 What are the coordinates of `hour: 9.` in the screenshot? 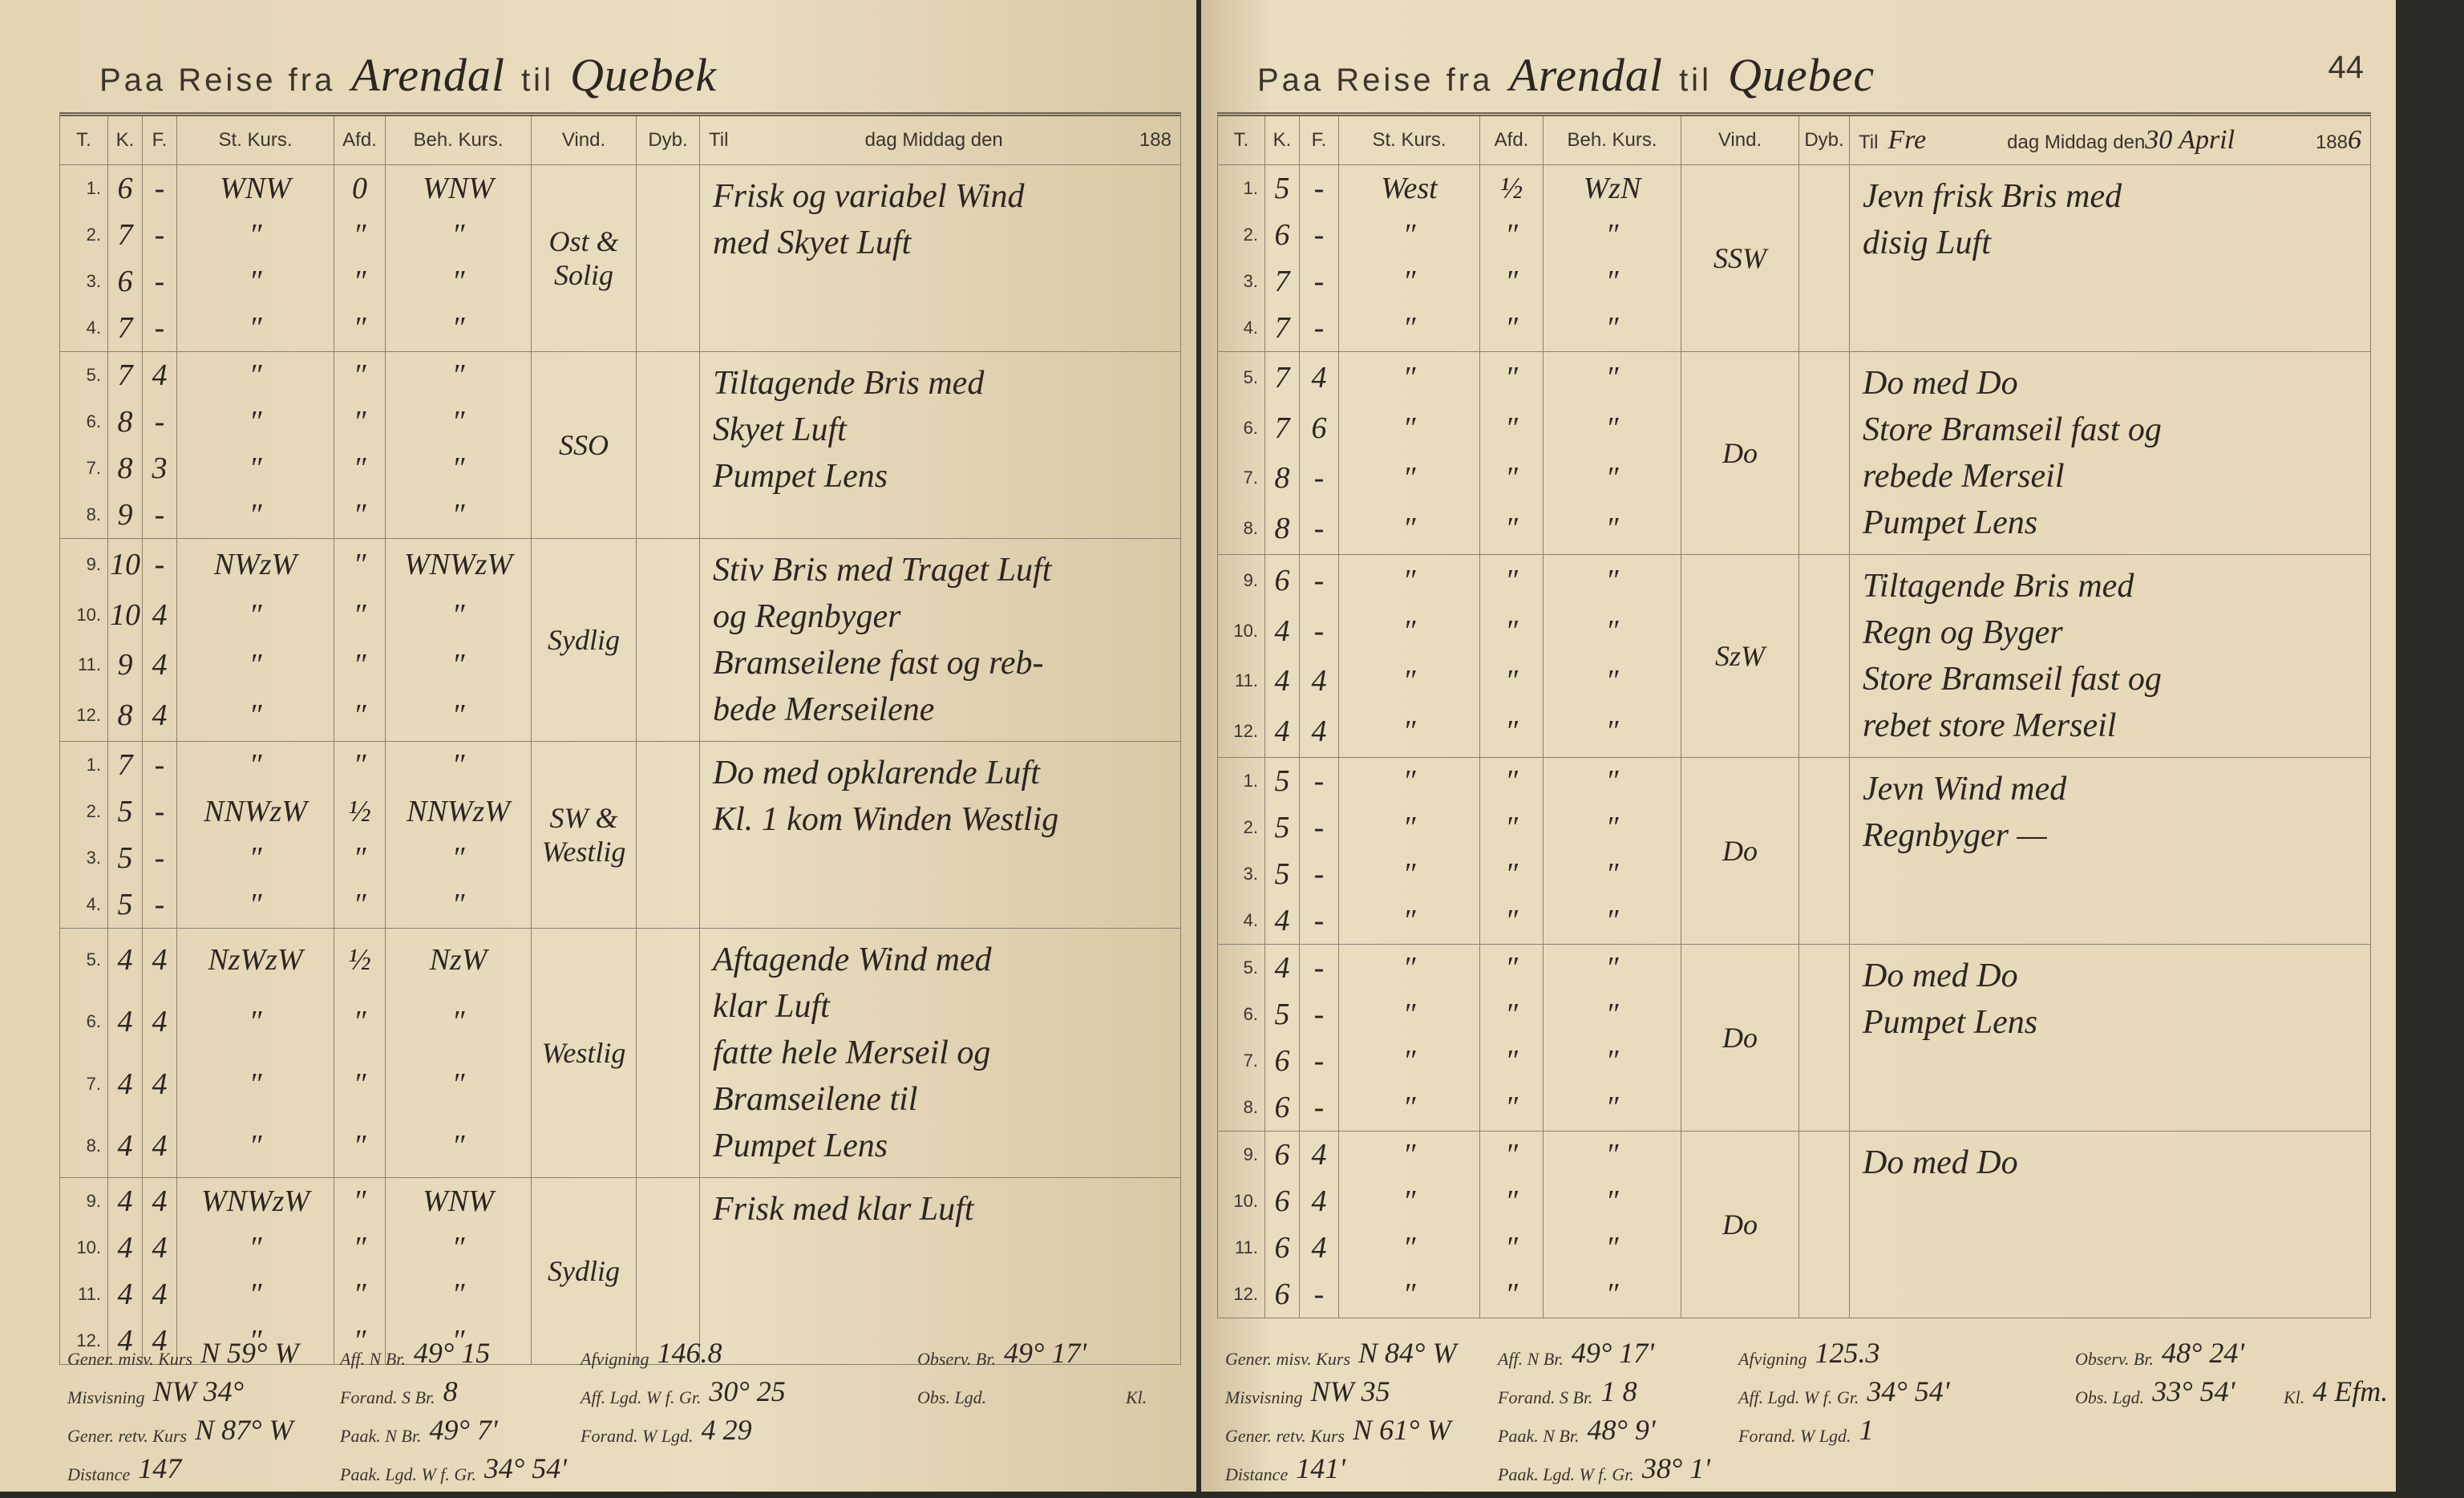 It's located at (83, 1201).